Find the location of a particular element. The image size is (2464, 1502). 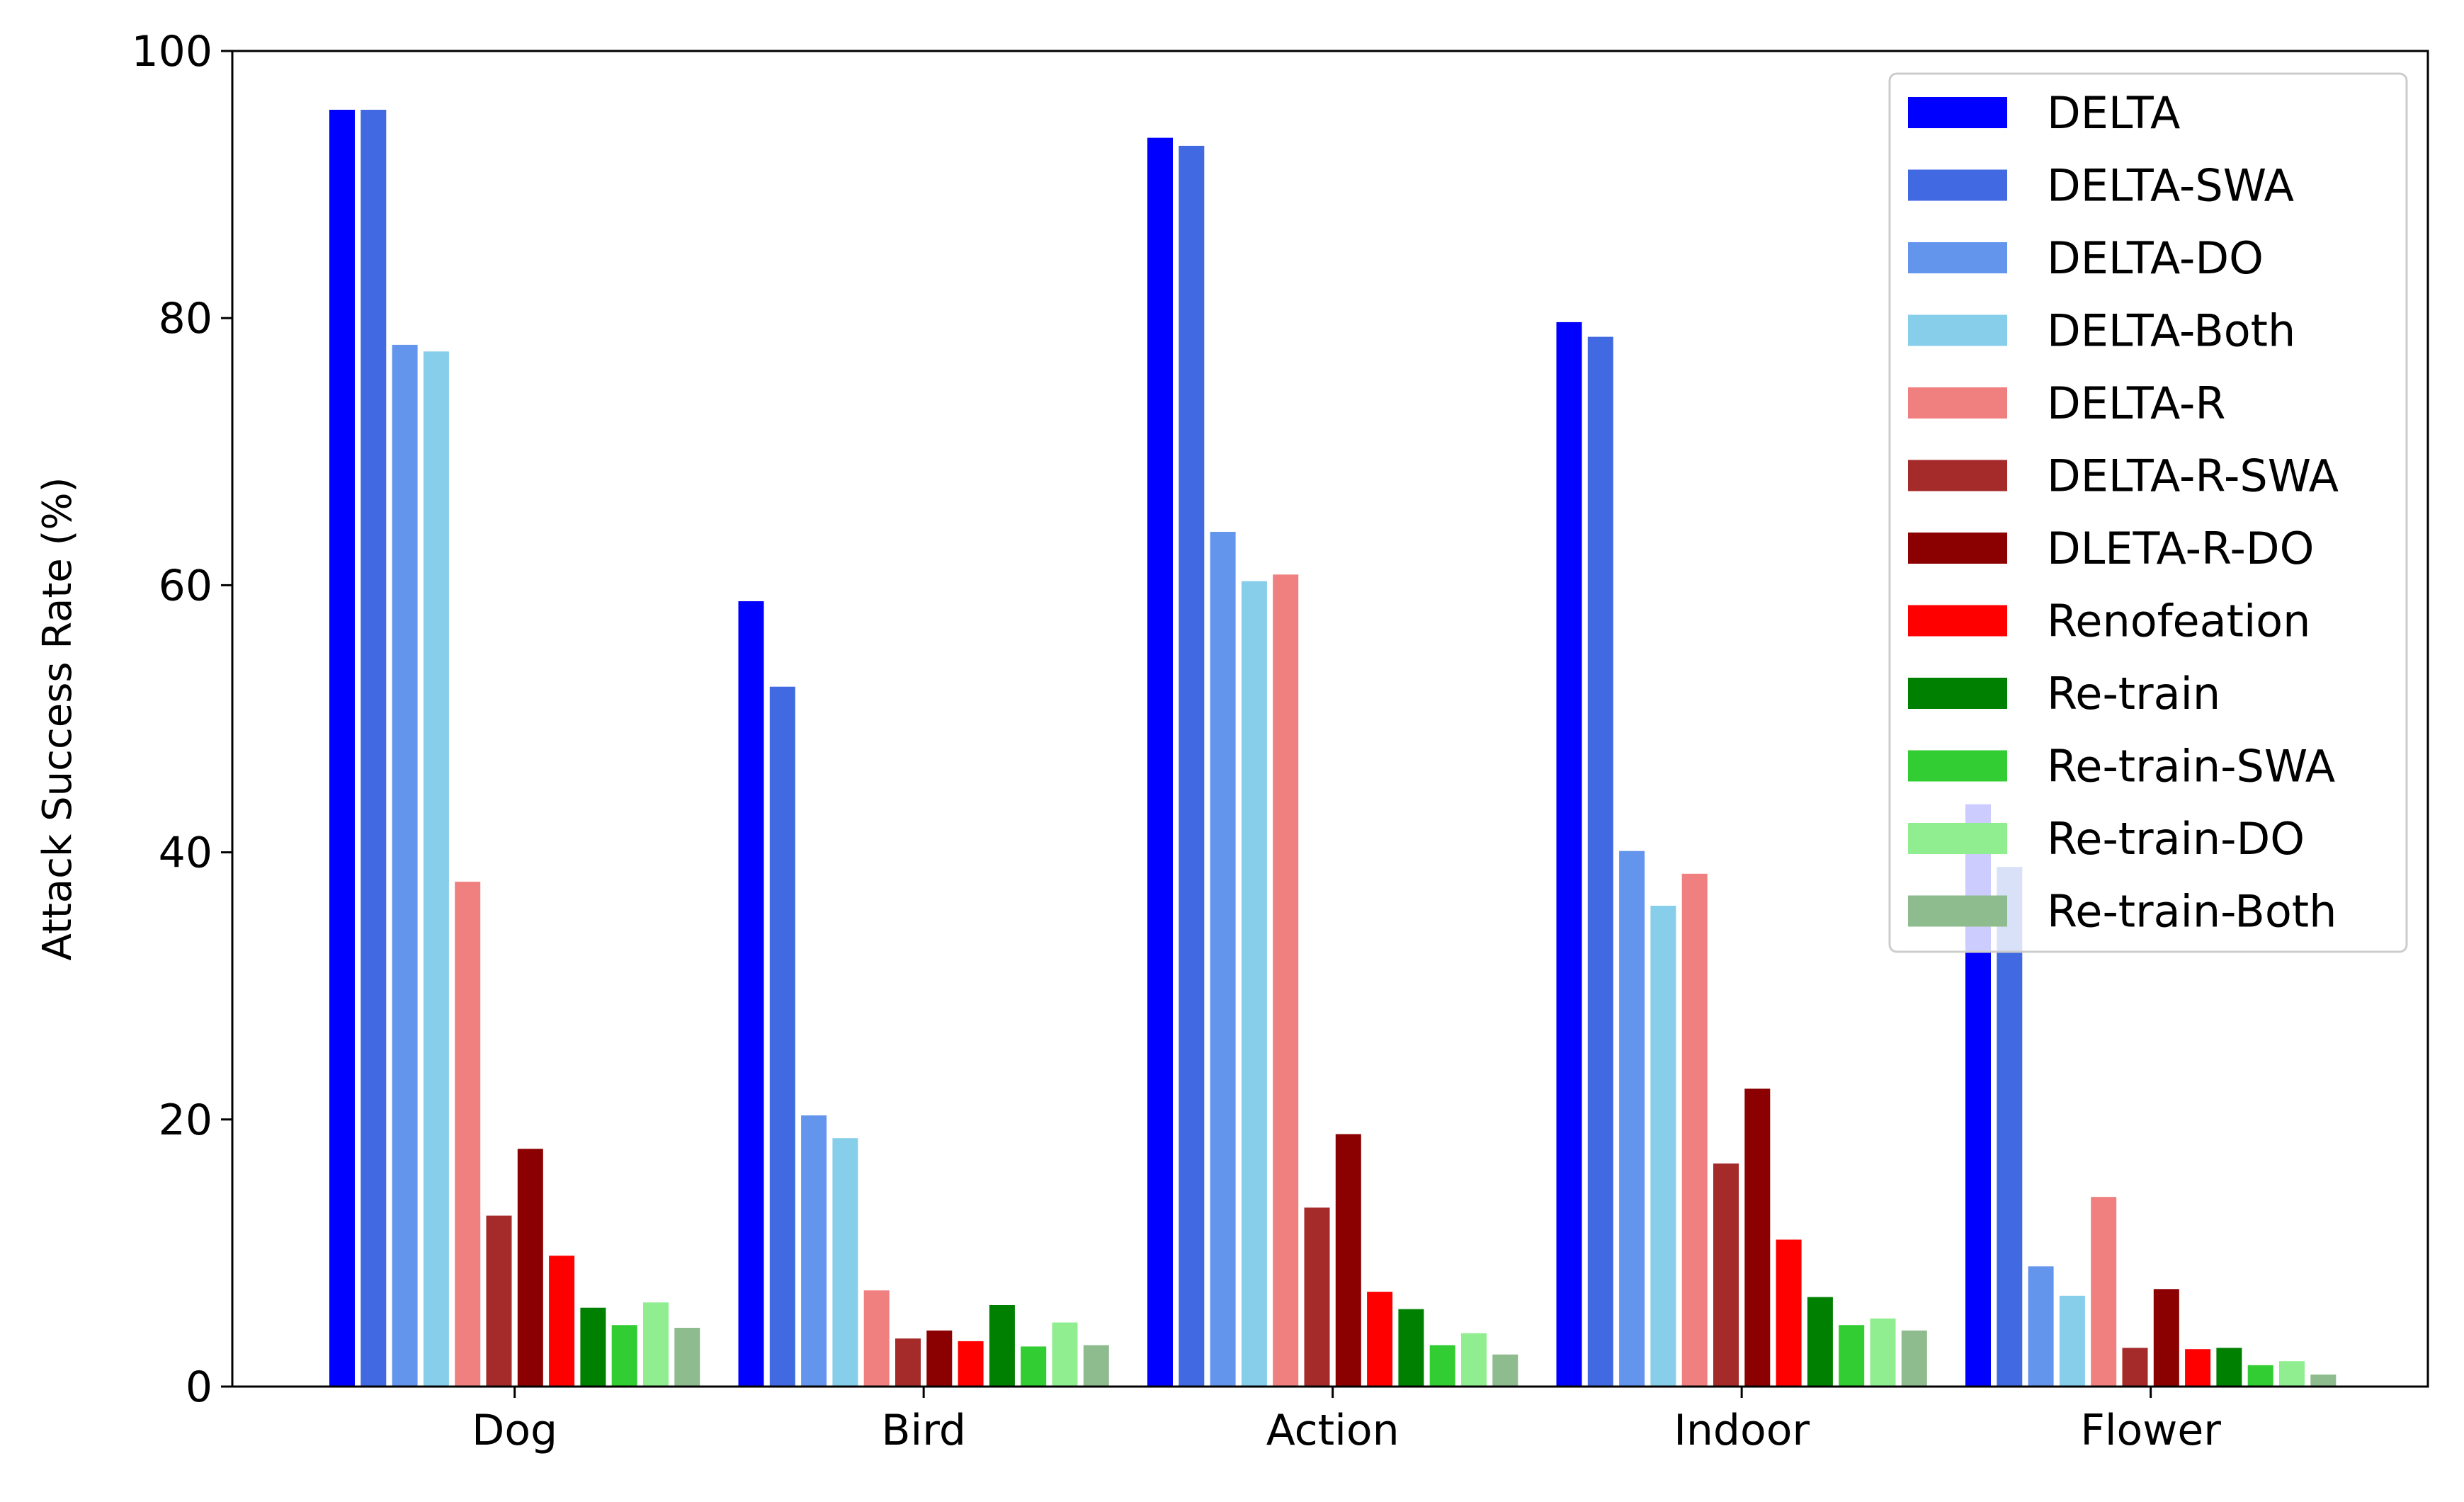

bar-dog-re-train-do is located at coordinates (656, 1344).